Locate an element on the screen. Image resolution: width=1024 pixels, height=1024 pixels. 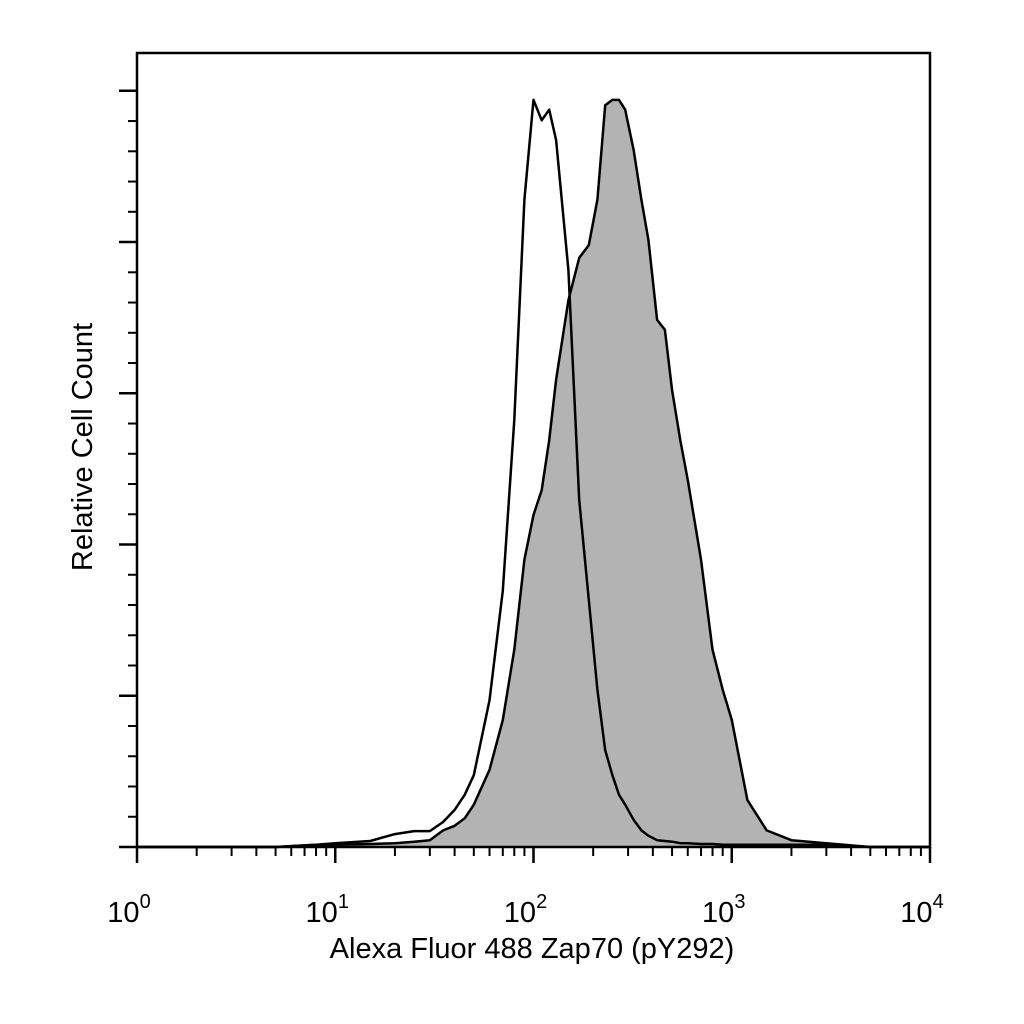
x-tick-exponent: 0 is located at coordinates (145, 902).